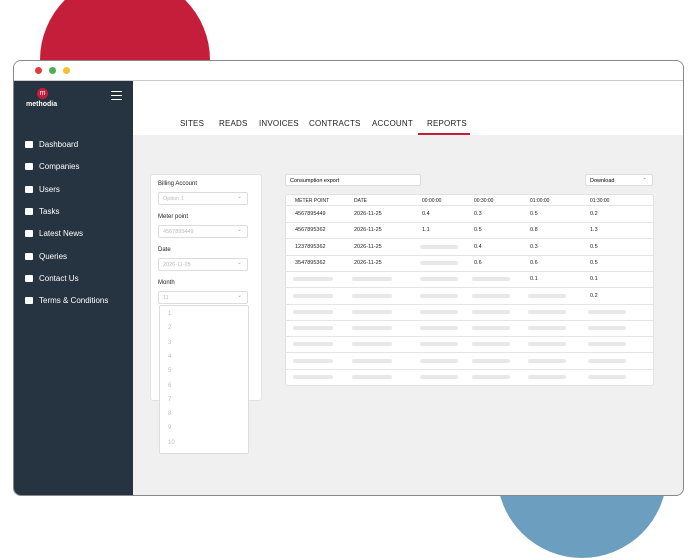 The height and width of the screenshot is (558, 700). Describe the element at coordinates (170, 385) in the screenshot. I see `month-option: 6` at that location.